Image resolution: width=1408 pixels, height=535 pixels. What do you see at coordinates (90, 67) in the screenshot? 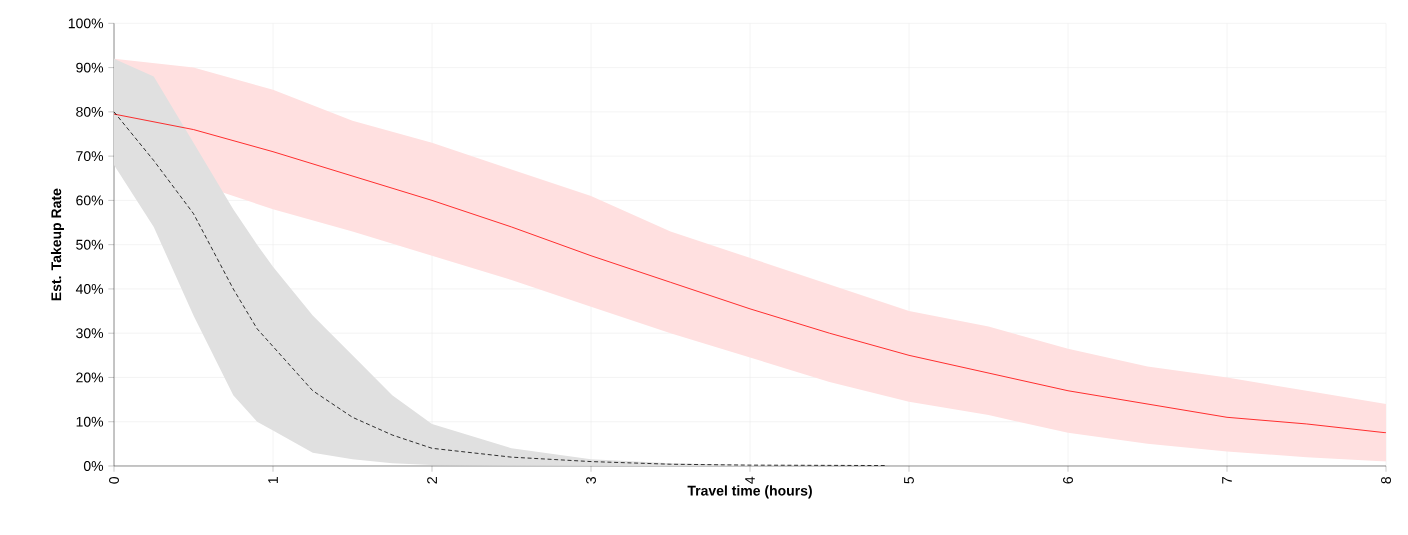
I see `y-tick-label: 90%` at bounding box center [90, 67].